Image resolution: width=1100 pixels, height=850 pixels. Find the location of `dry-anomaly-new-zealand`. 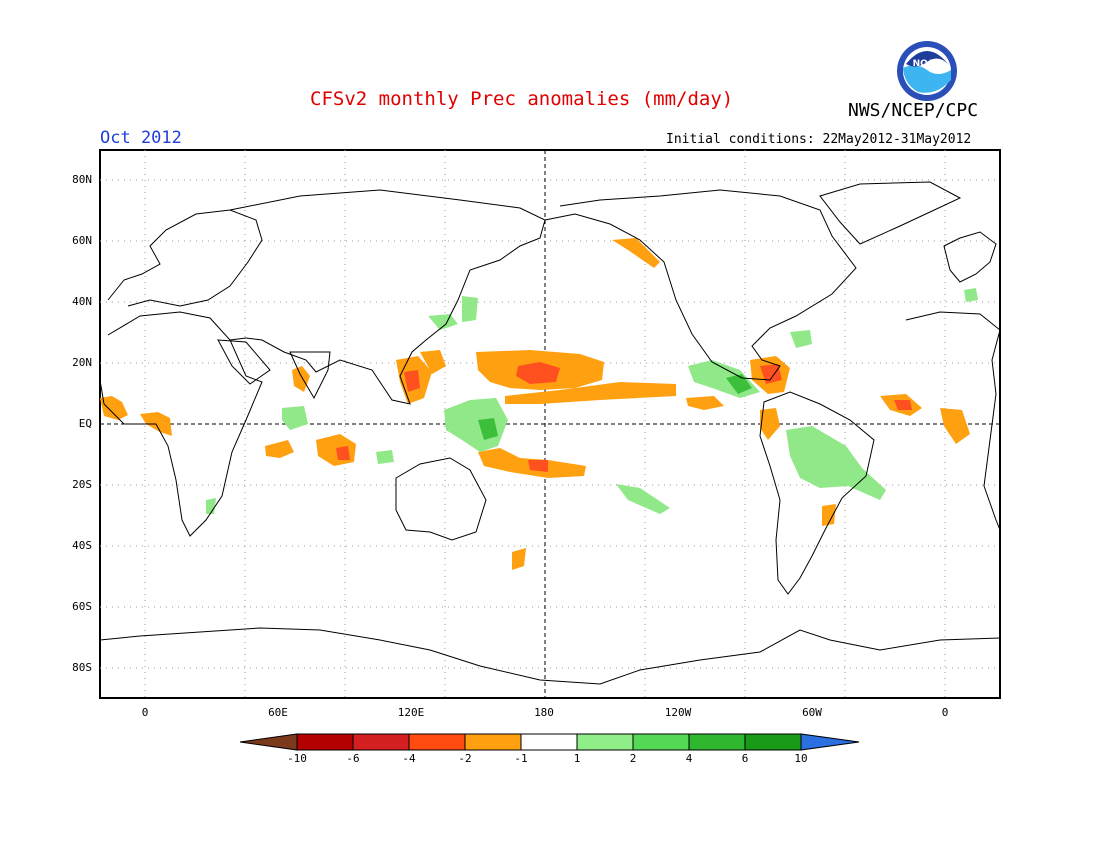

dry-anomaly-new-zealand is located at coordinates (519, 559).